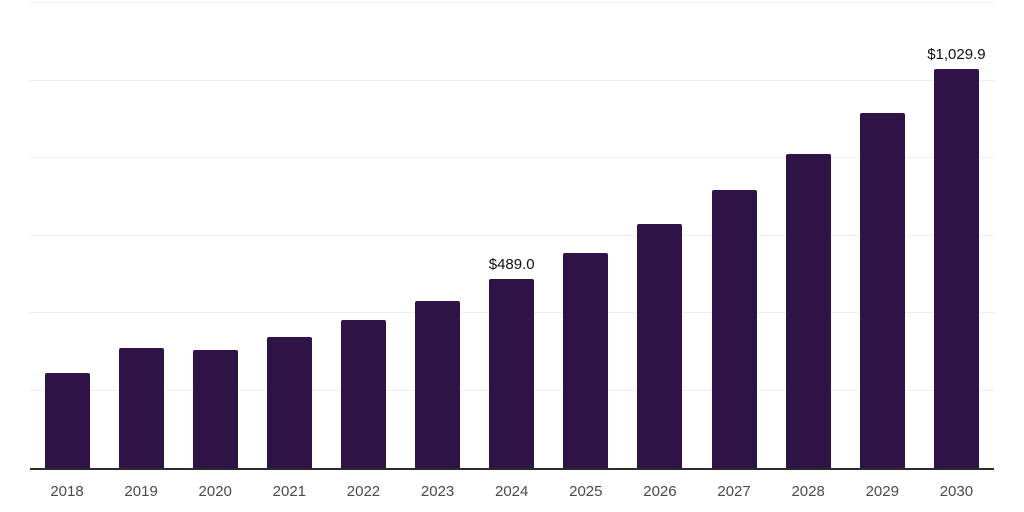  I want to click on bar-2026, so click(660, 345).